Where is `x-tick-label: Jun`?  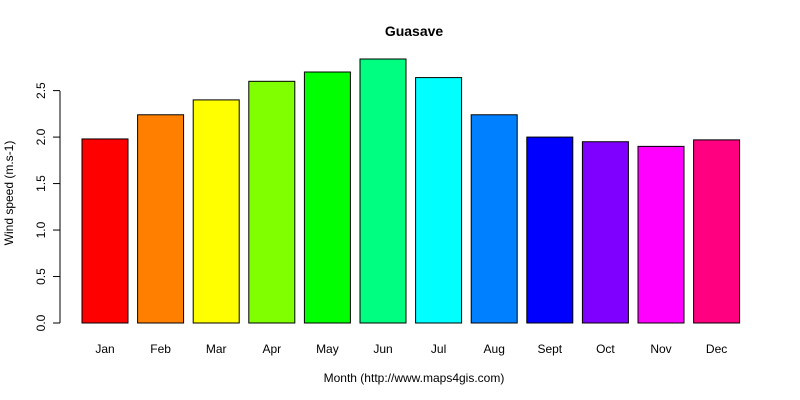 x-tick-label: Jun is located at coordinates (382, 349).